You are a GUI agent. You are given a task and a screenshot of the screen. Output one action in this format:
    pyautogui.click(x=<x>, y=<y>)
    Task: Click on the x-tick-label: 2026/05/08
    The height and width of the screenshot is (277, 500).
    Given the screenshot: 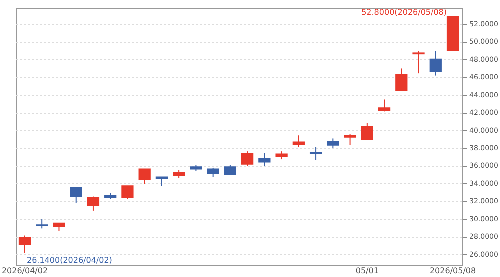 What is the action you would take?
    pyautogui.click(x=453, y=271)
    